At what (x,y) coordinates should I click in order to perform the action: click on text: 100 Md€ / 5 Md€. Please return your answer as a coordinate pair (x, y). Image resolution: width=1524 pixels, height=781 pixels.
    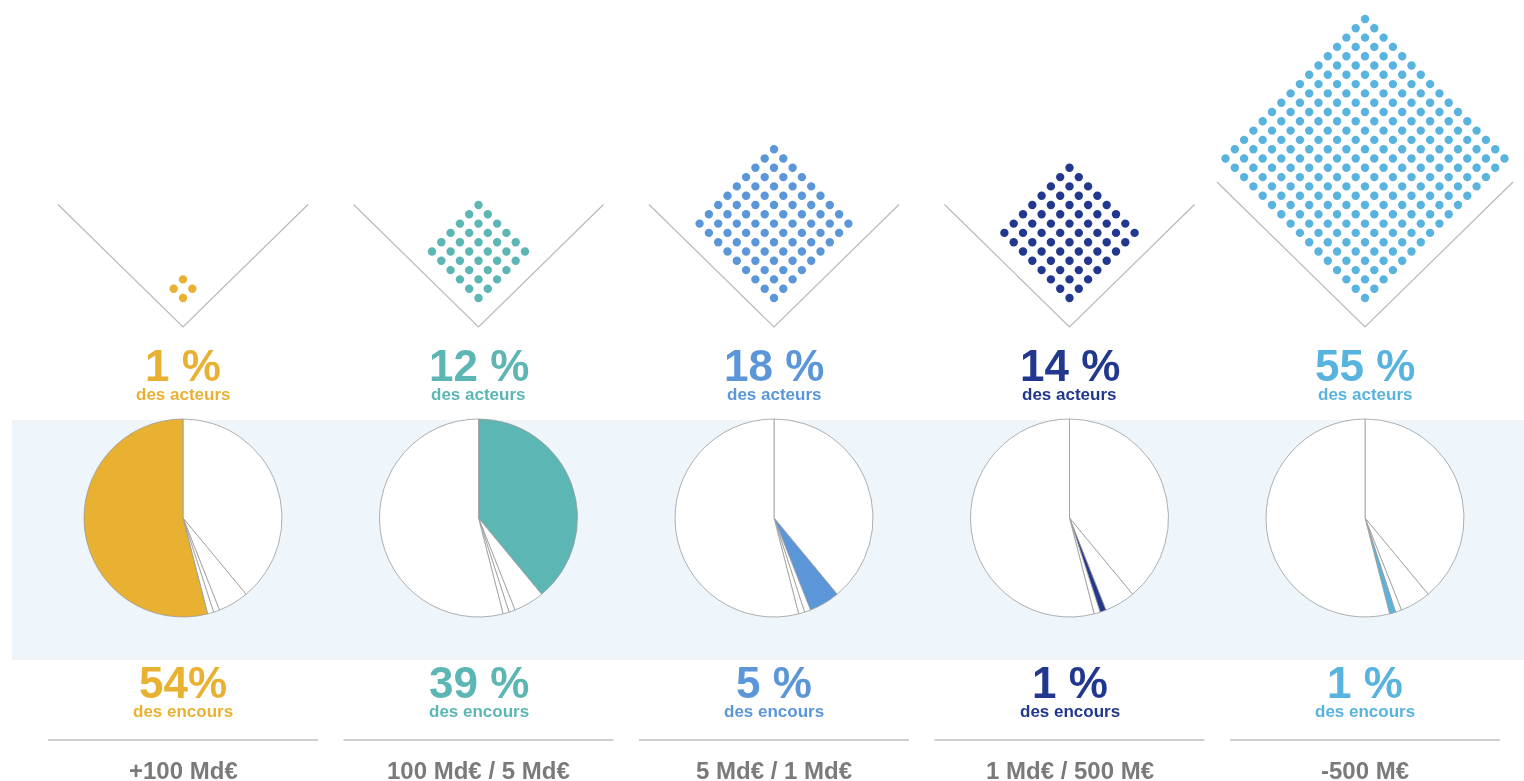
    Looking at the image, I should click on (478, 769).